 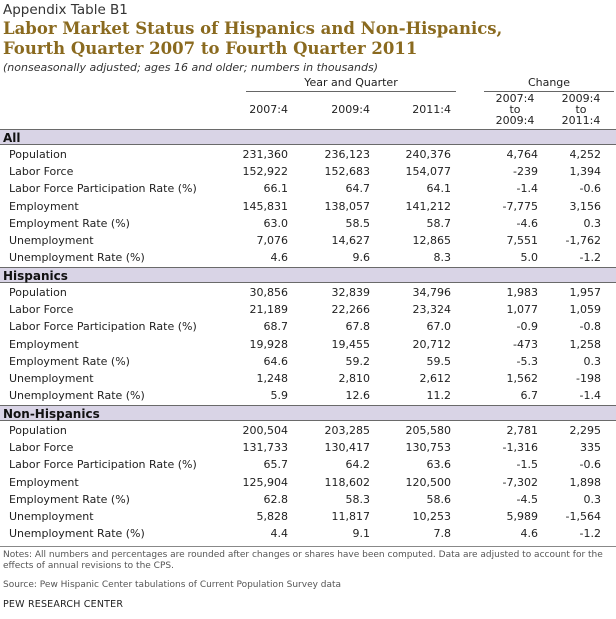 I want to click on table-cell: 5,989, so click(x=522, y=516).